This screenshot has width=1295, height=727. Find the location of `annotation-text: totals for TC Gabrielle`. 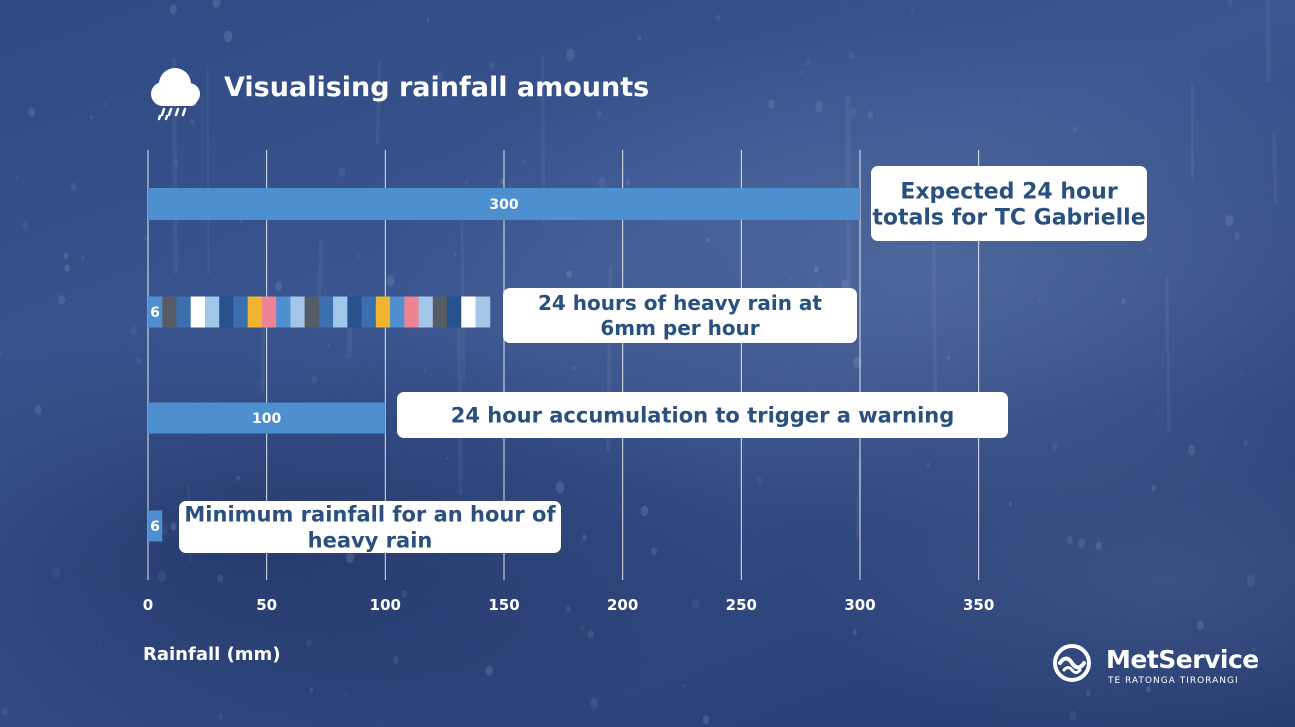

annotation-text: totals for TC Gabrielle is located at coordinates (1008, 217).